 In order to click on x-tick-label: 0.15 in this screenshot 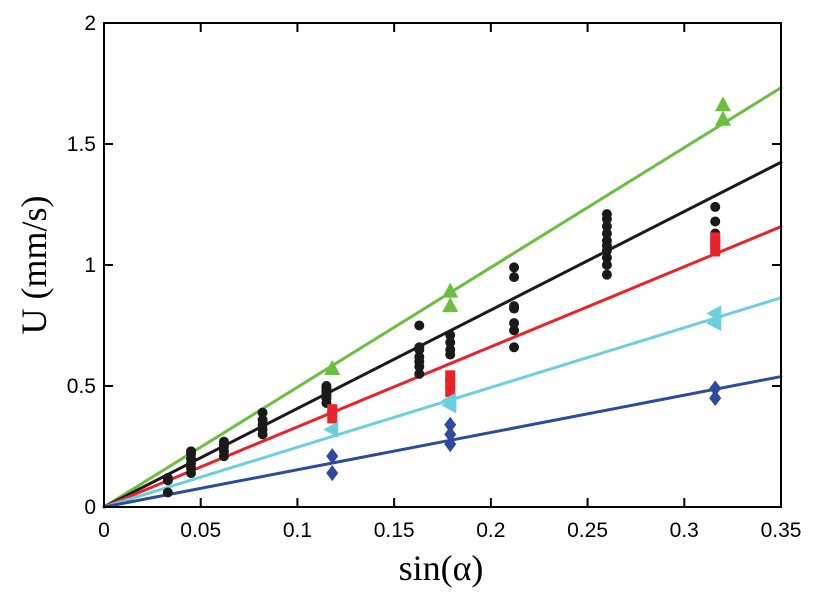, I will do `click(394, 530)`.